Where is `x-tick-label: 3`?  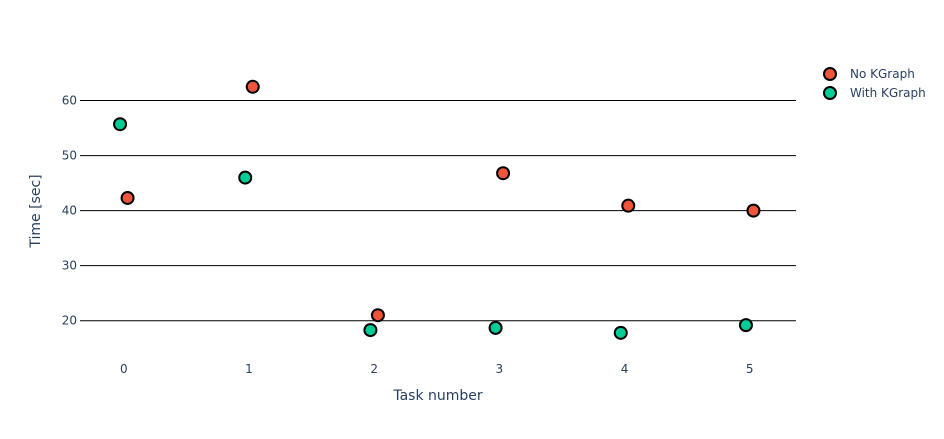
x-tick-label: 3 is located at coordinates (500, 369).